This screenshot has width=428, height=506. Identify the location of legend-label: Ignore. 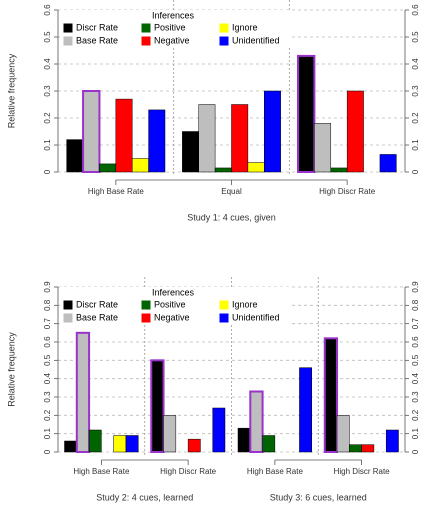
(245, 27).